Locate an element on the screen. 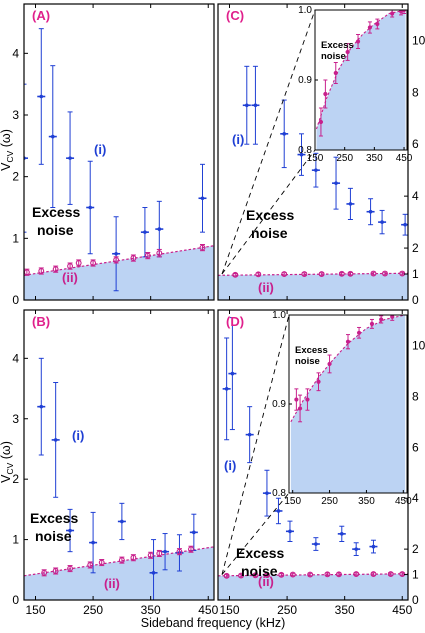 The width and height of the screenshot is (425, 633). inset-x-tick-label: 350 is located at coordinates (374, 158).